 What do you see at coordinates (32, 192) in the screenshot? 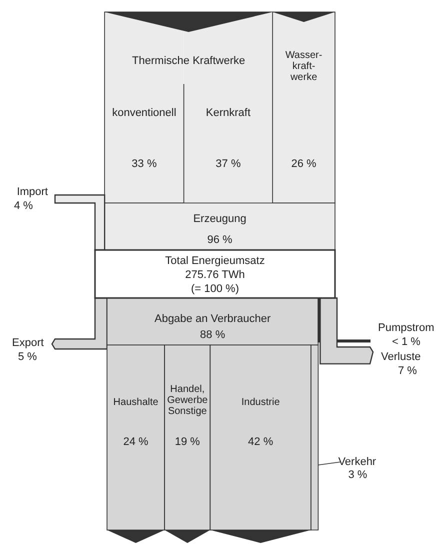
I see `category-label: Import` at bounding box center [32, 192].